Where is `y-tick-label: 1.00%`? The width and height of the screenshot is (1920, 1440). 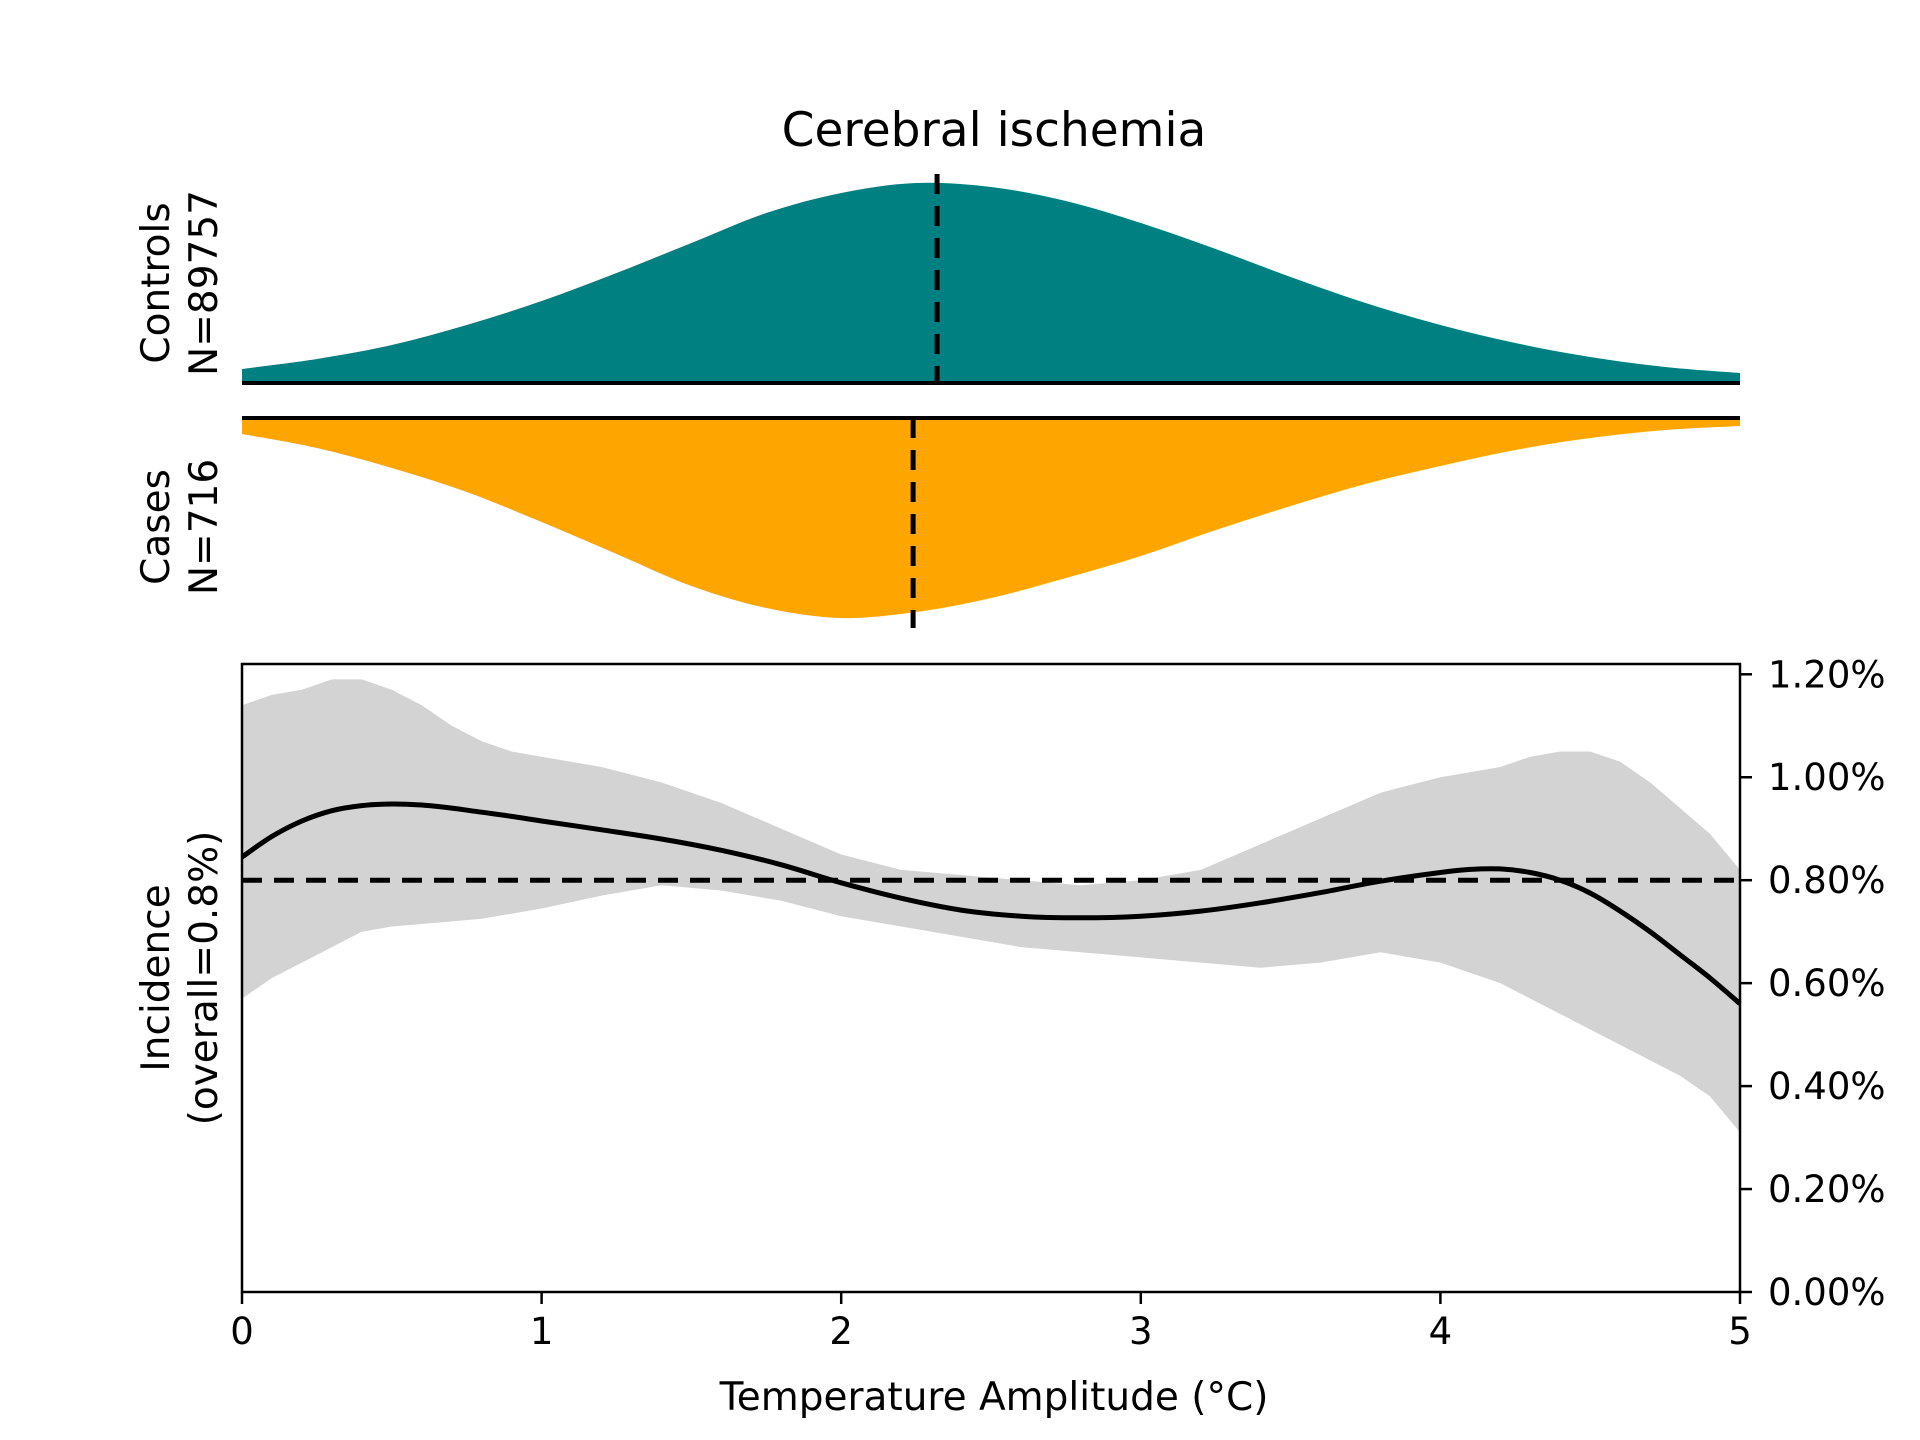 y-tick-label: 1.00% is located at coordinates (1827, 777).